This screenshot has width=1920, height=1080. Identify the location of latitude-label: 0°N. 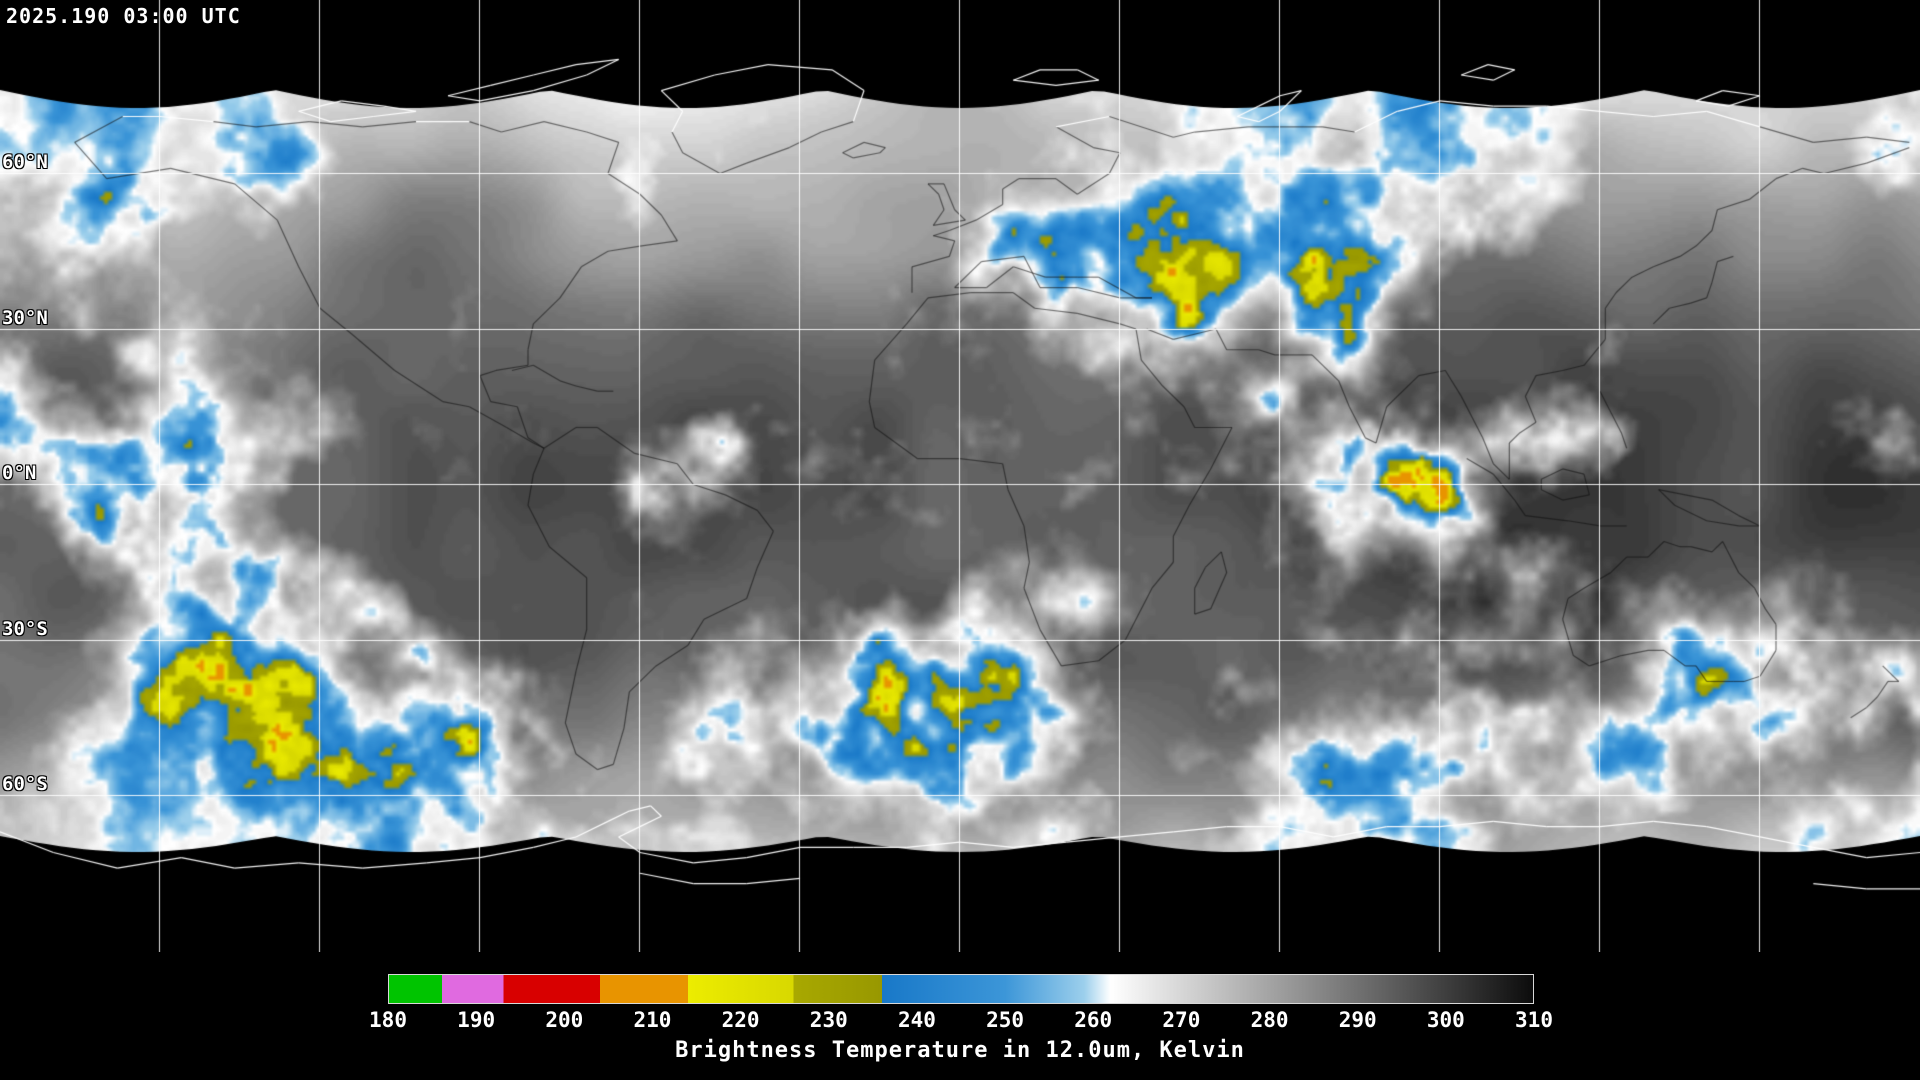
(19, 473).